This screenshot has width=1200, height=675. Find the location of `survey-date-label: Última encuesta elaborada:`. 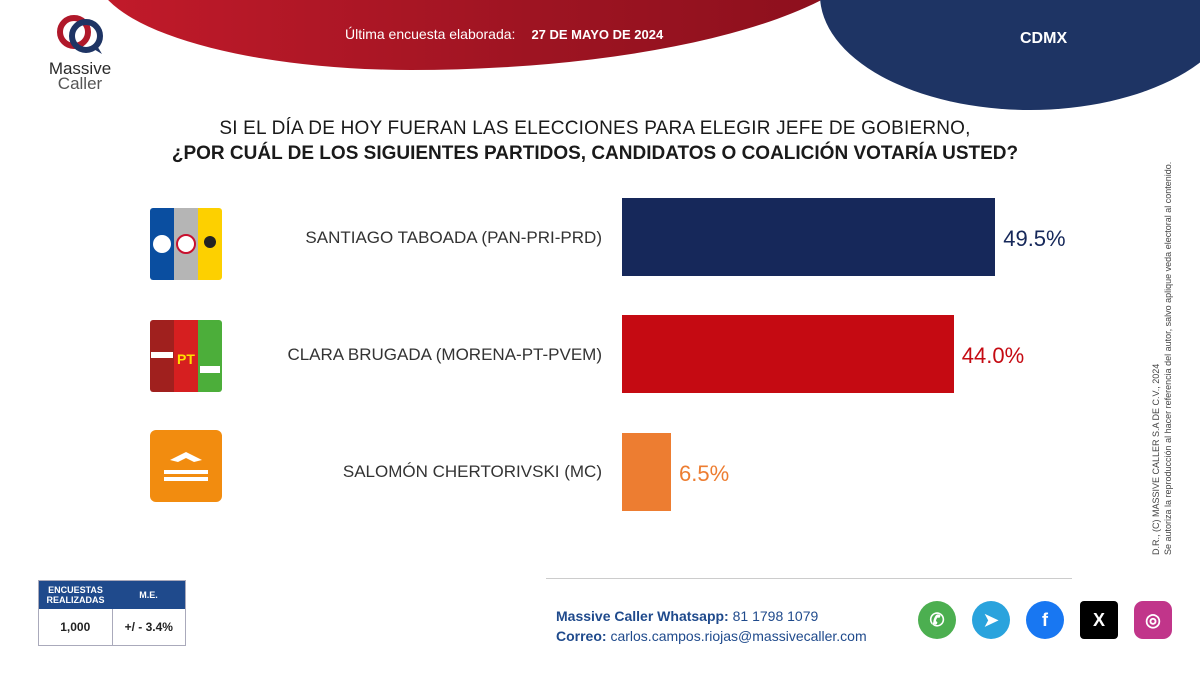

survey-date-label: Última encuesta elaborada: is located at coordinates (430, 34).